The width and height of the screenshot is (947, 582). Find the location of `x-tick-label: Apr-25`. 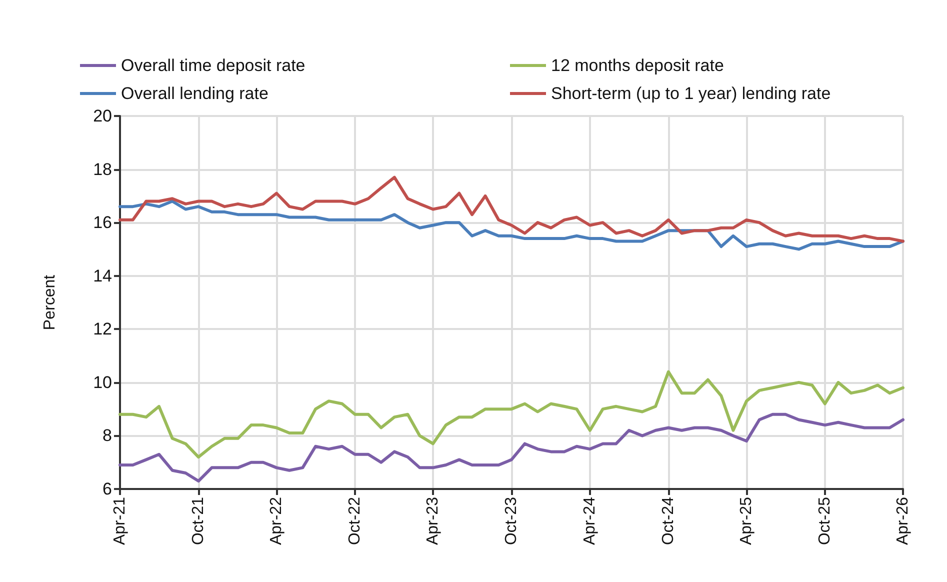

x-tick-label: Apr-25 is located at coordinates (746, 521).